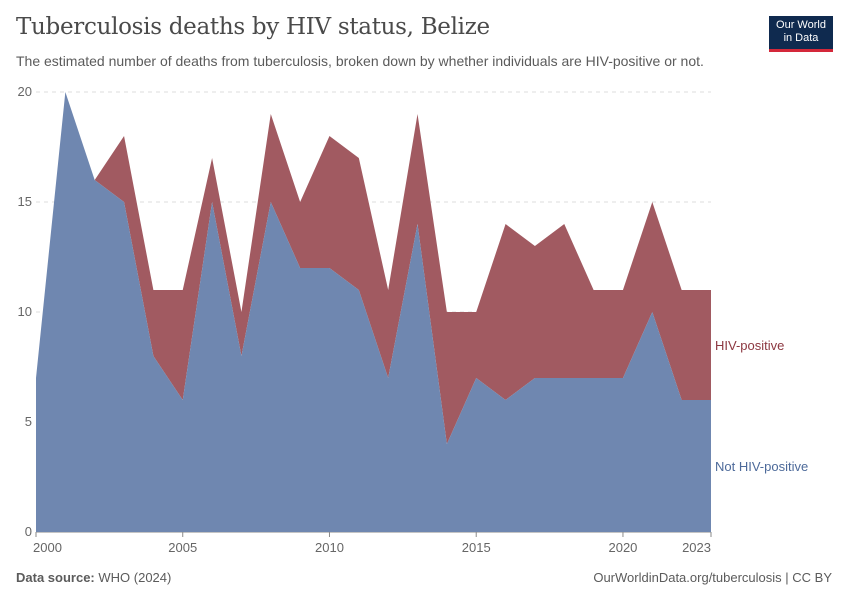  I want to click on data-source: Data source: WHO (2024), so click(93, 577).